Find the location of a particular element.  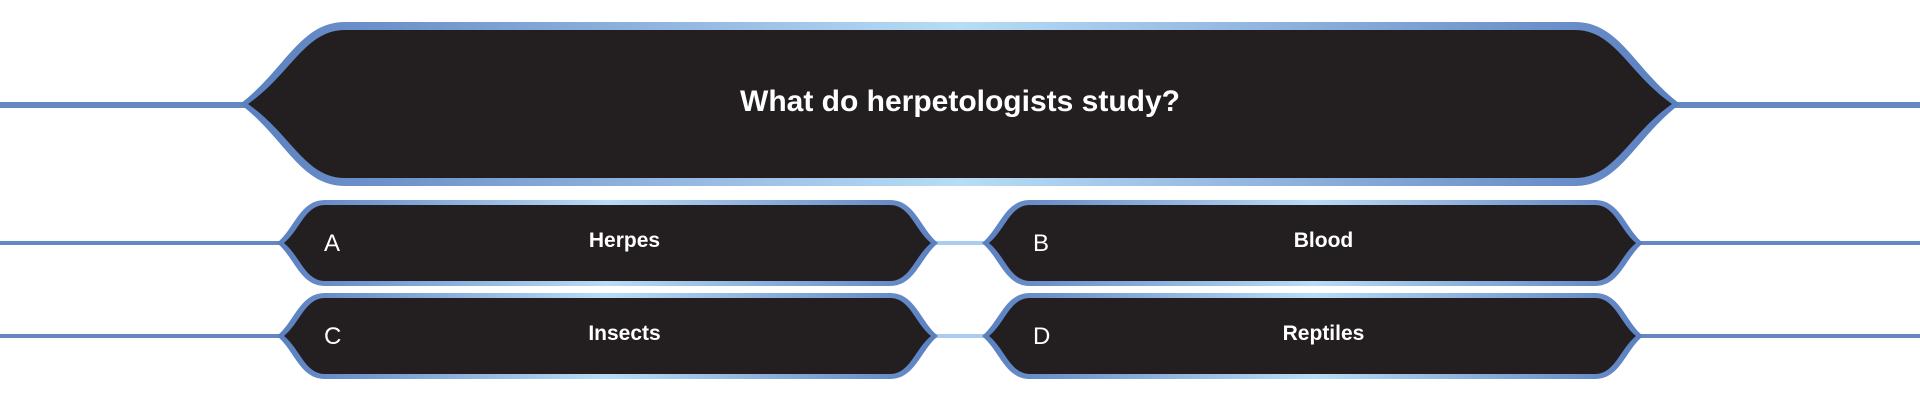

answer-d-button: D Reptiles is located at coordinates (1312, 336).